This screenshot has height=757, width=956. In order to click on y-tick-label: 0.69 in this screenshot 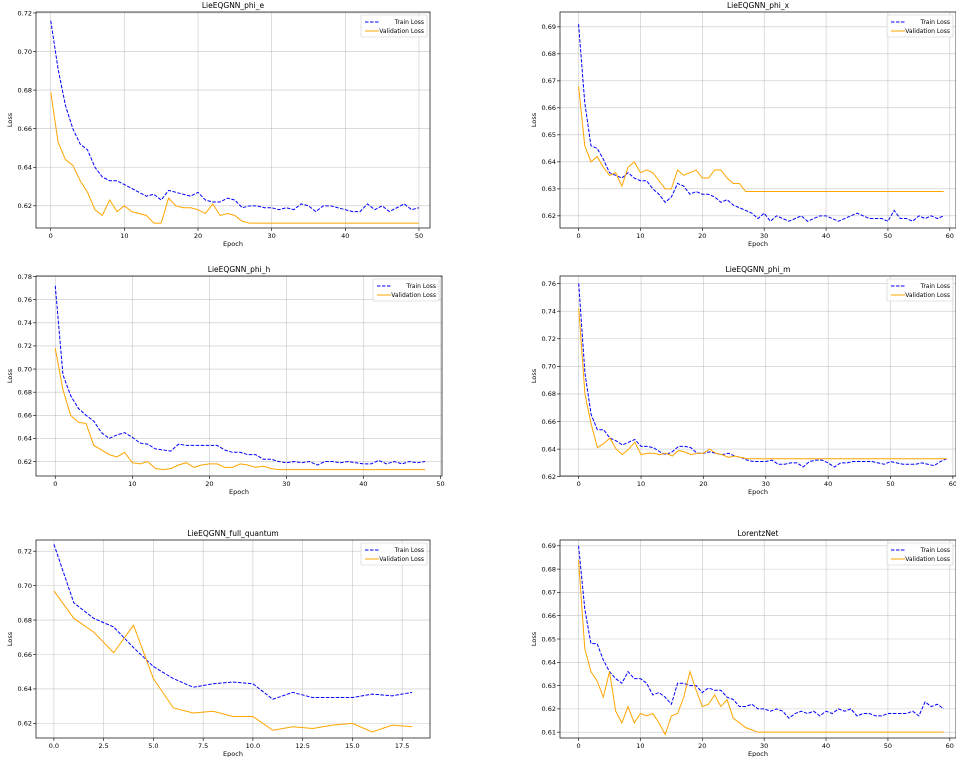, I will do `click(549, 546)`.